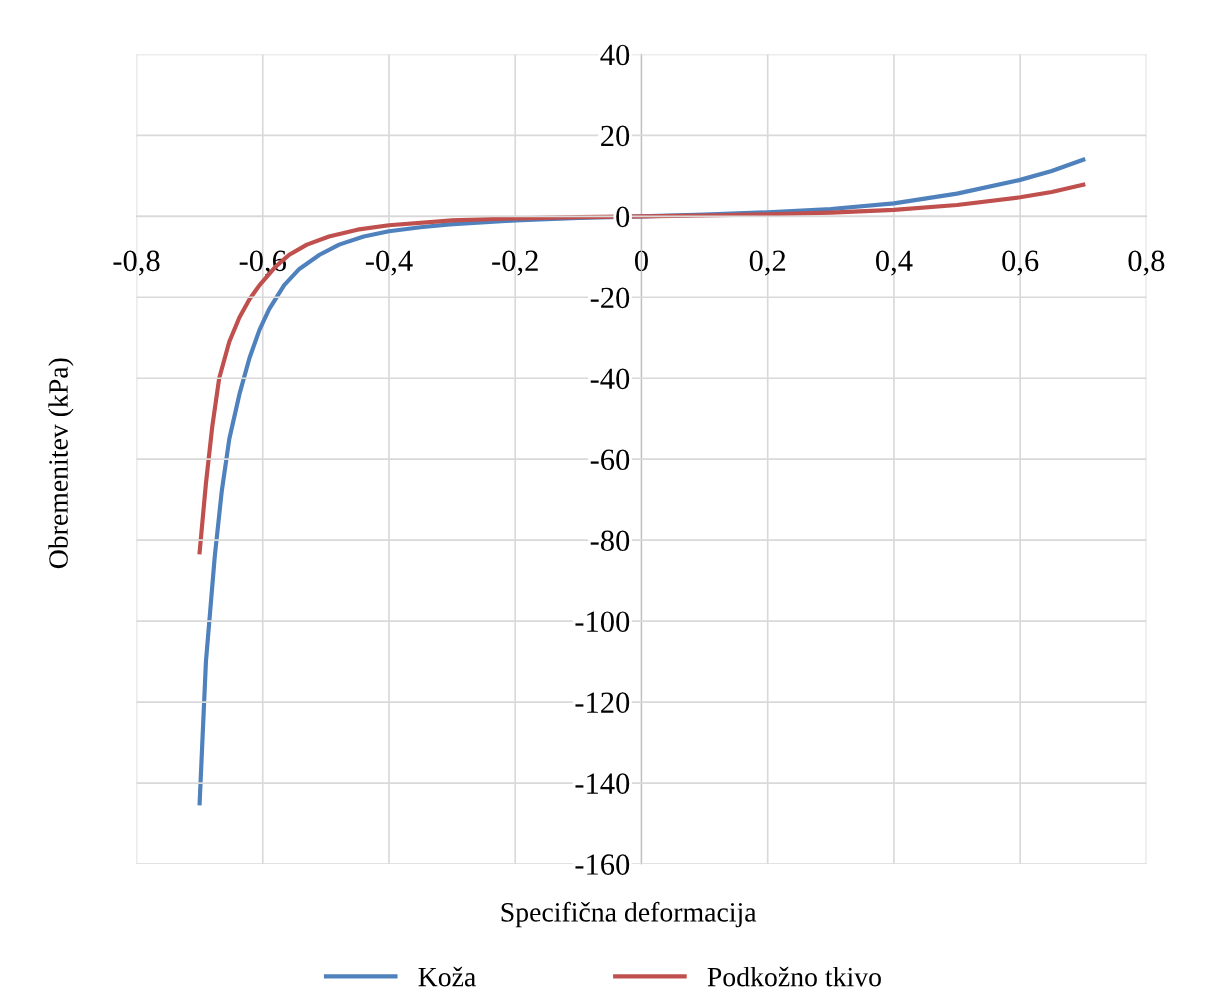 The image size is (1208, 1007). Describe the element at coordinates (447, 976) in the screenshot. I see `legend-label: Koža` at that location.